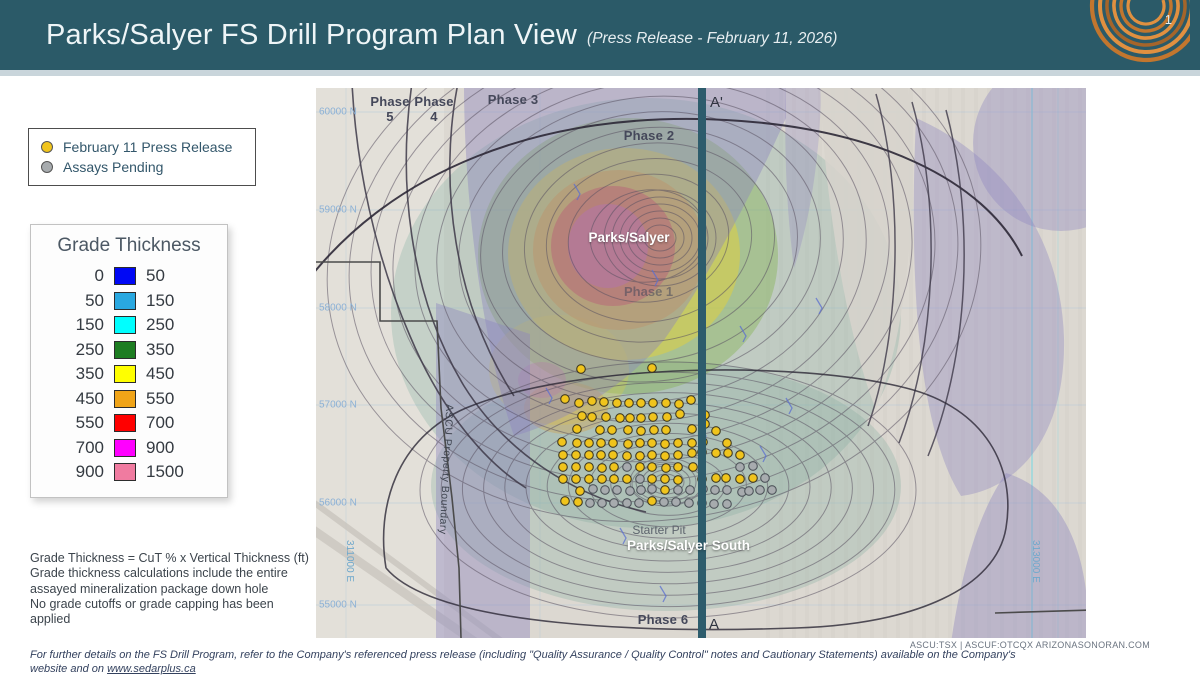  Describe the element at coordinates (143, 147) in the screenshot. I see `legend-item: February 11 Press Release` at that location.